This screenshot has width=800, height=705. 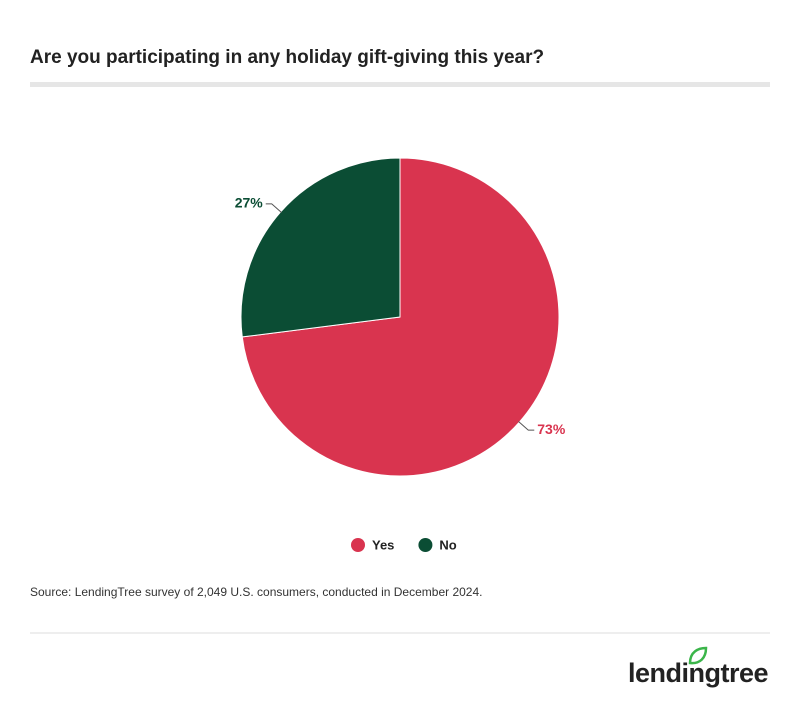 What do you see at coordinates (400, 84) in the screenshot?
I see `title-rule` at bounding box center [400, 84].